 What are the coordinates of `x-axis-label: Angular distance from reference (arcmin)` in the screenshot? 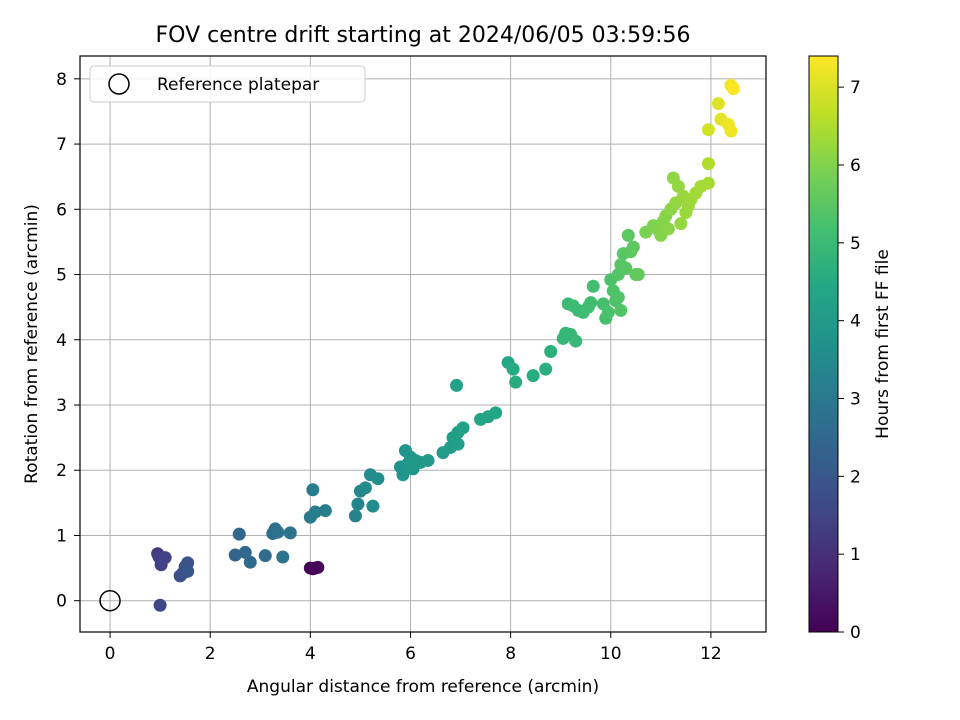 It's located at (423, 687).